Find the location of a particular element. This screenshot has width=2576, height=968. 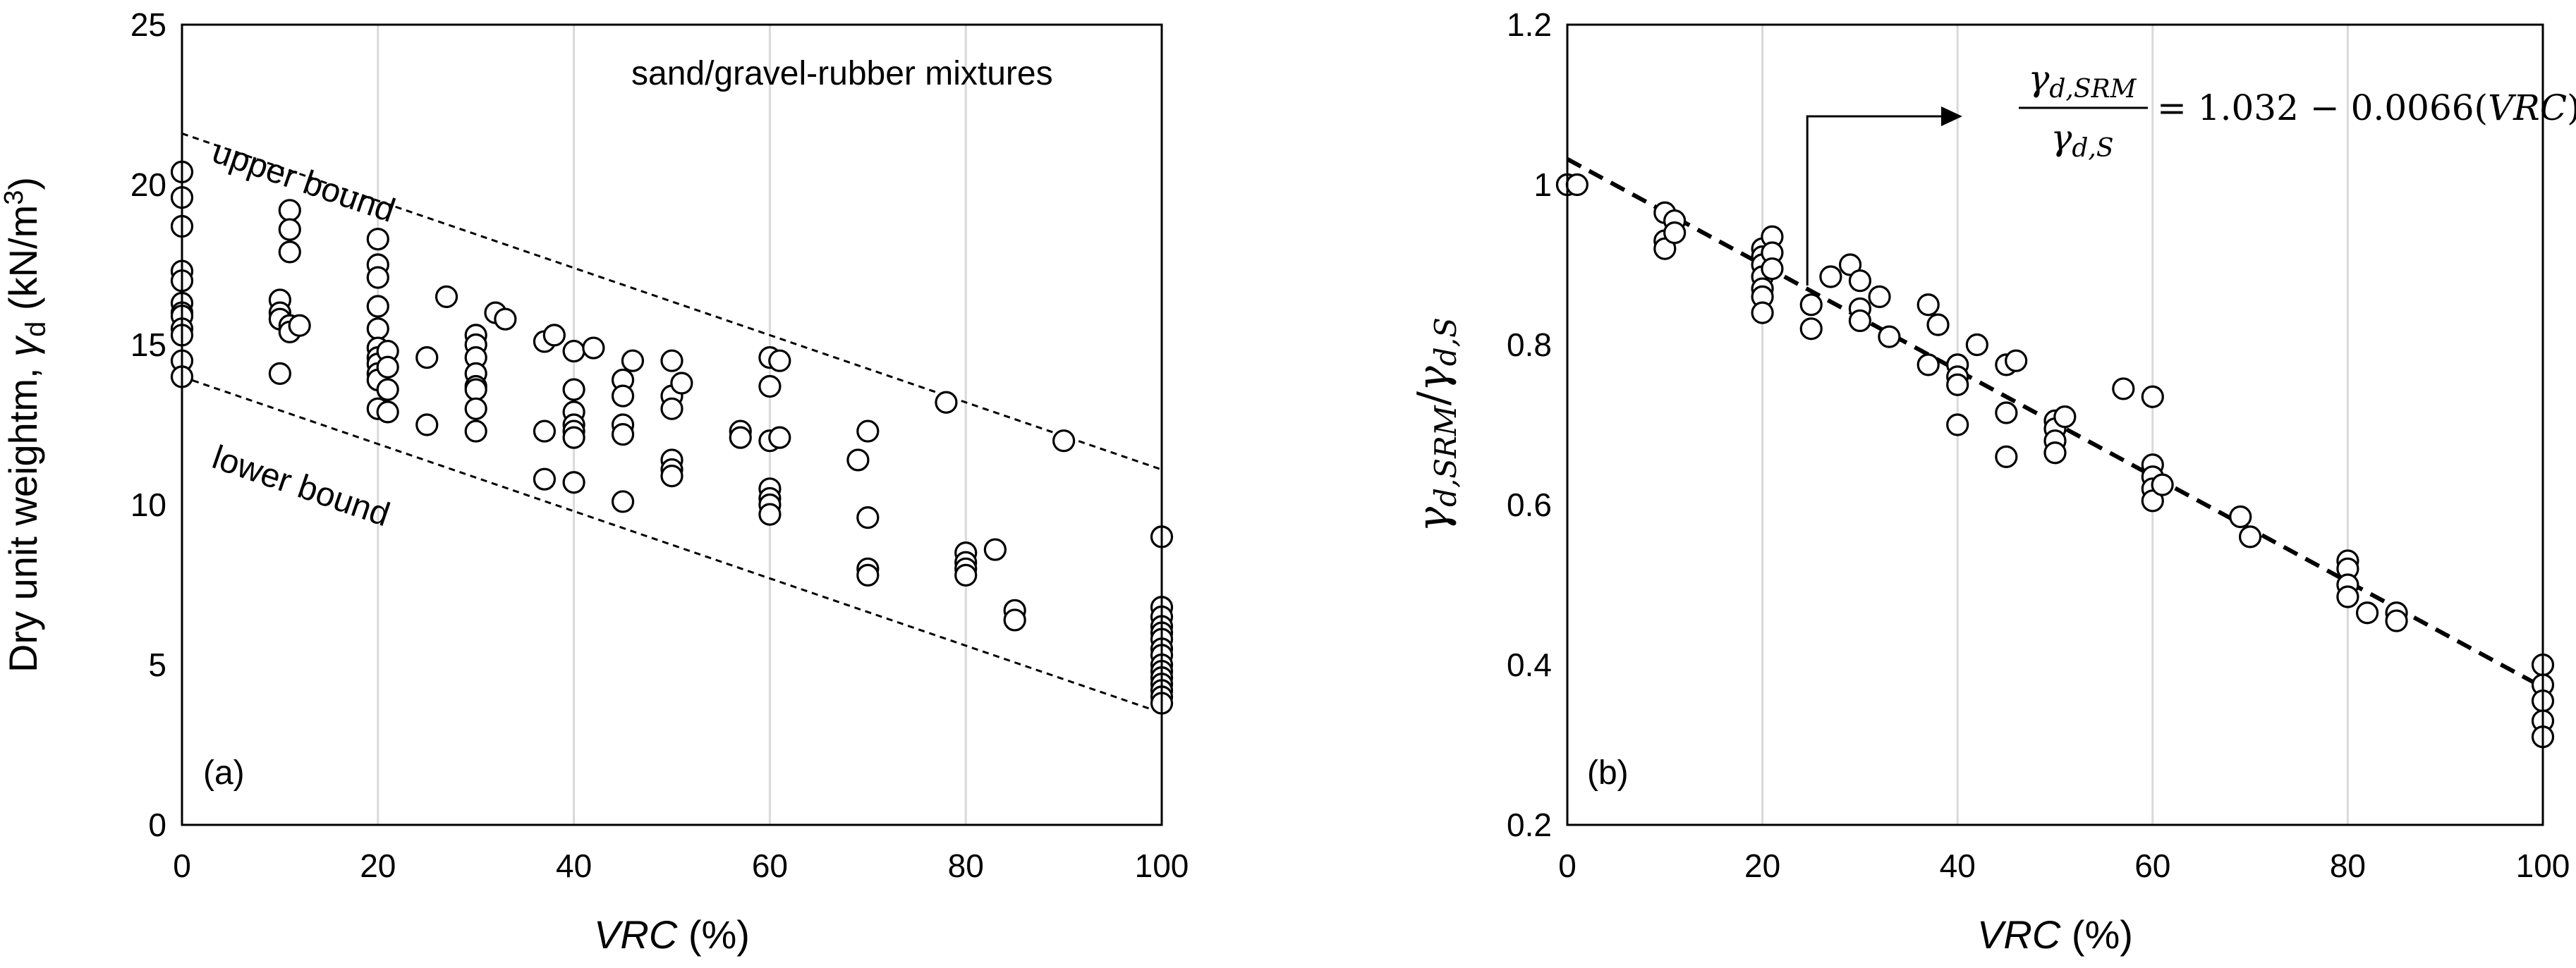

chart-a-x-tick-label: 0 is located at coordinates (182, 865).